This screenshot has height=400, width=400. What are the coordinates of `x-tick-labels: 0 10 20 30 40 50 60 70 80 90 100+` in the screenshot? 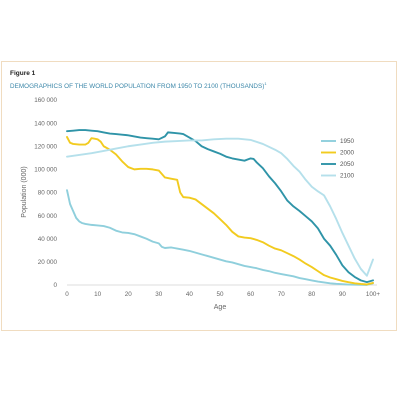 It's located at (222, 294).